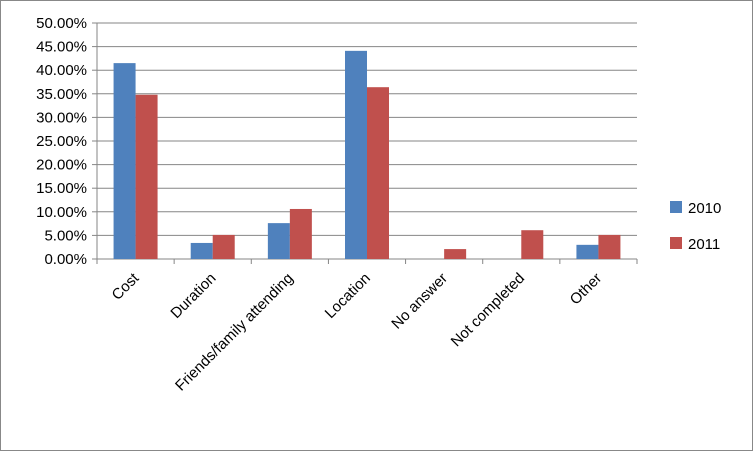 Image resolution: width=753 pixels, height=451 pixels. I want to click on y-tick-label: 10.00%, so click(61, 212).